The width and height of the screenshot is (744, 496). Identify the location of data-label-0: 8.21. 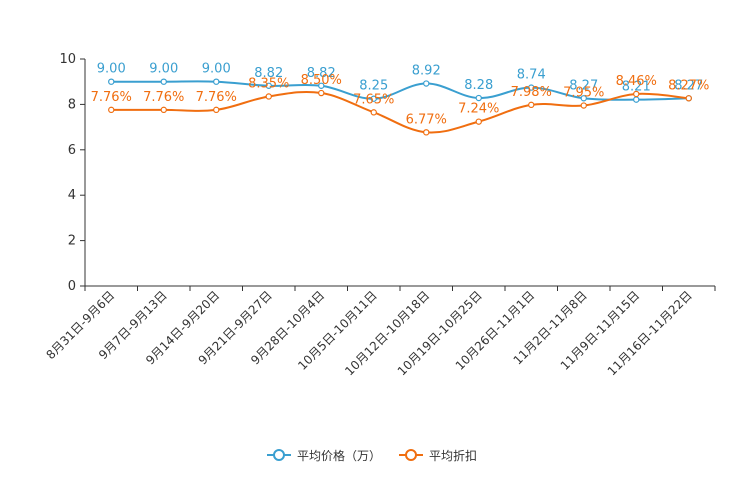
(636, 87).